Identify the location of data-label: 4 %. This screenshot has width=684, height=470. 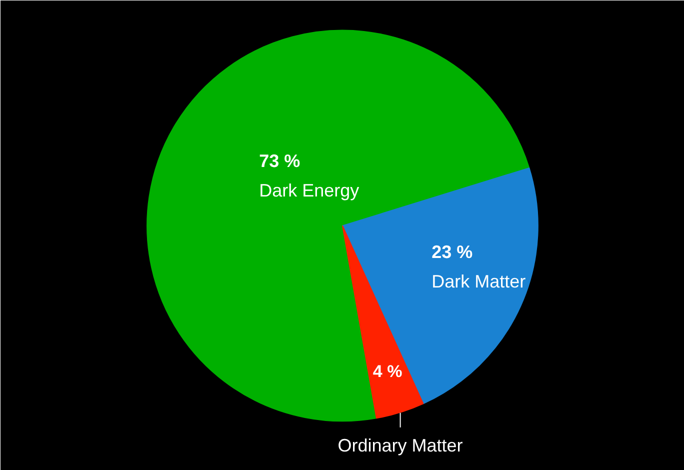
(387, 372).